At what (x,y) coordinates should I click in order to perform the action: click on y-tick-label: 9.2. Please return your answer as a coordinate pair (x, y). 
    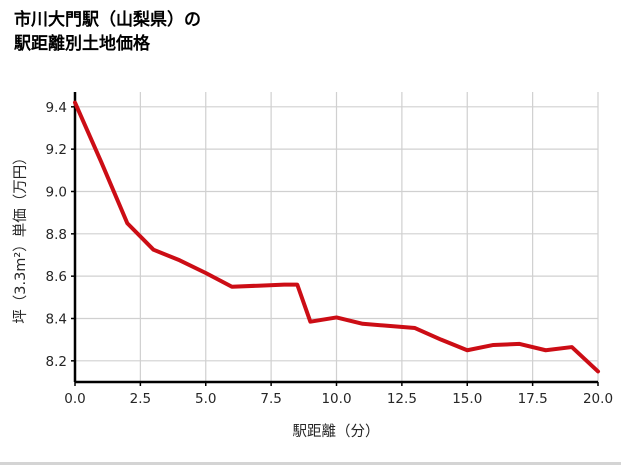
    Looking at the image, I should click on (56, 150).